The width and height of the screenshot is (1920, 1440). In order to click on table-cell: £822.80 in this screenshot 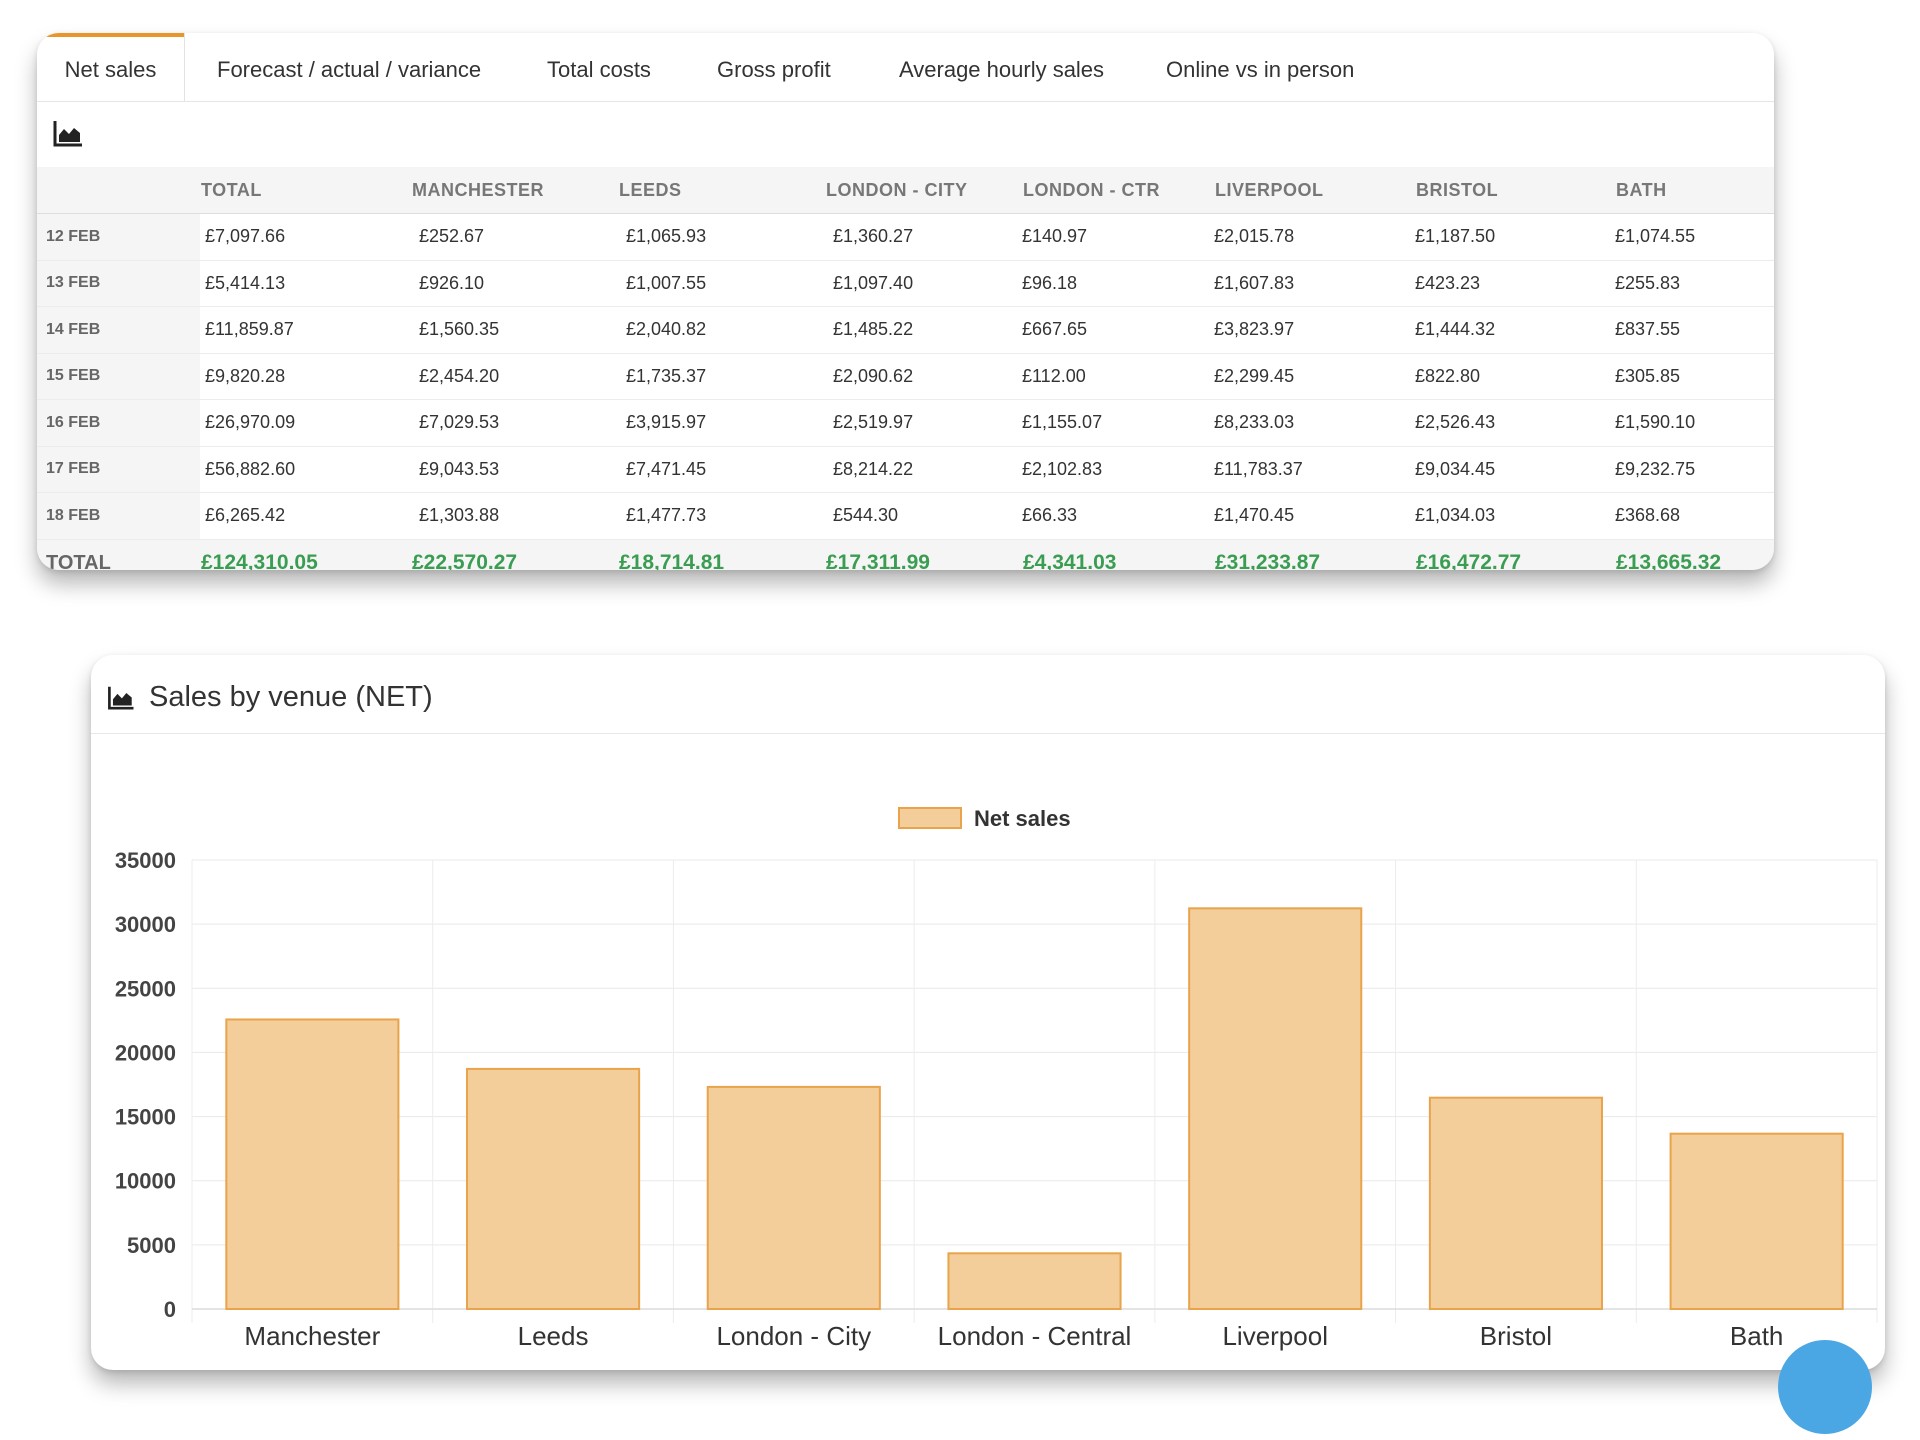, I will do `click(1515, 376)`.